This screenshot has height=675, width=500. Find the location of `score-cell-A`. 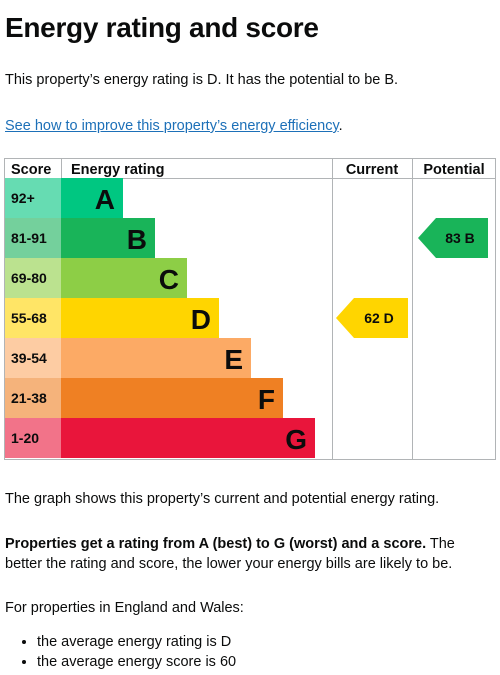

score-cell-A is located at coordinates (33, 198).